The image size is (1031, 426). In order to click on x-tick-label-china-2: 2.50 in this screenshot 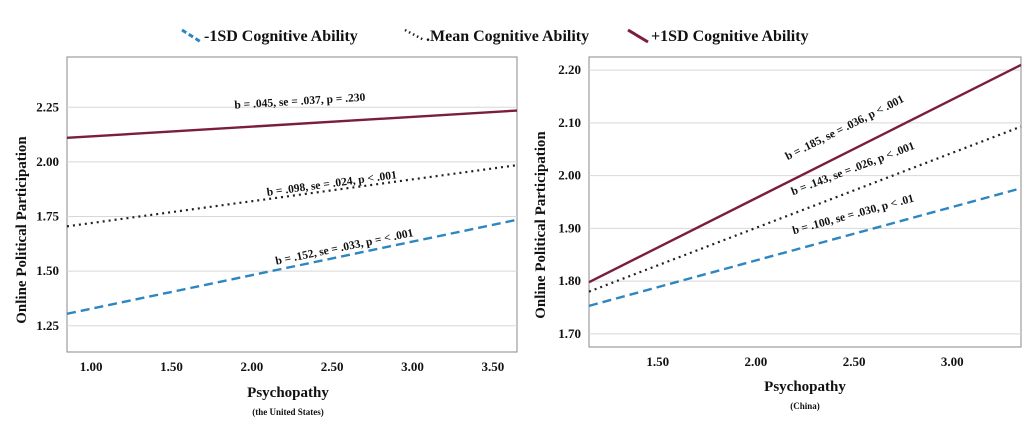, I will do `click(854, 361)`.